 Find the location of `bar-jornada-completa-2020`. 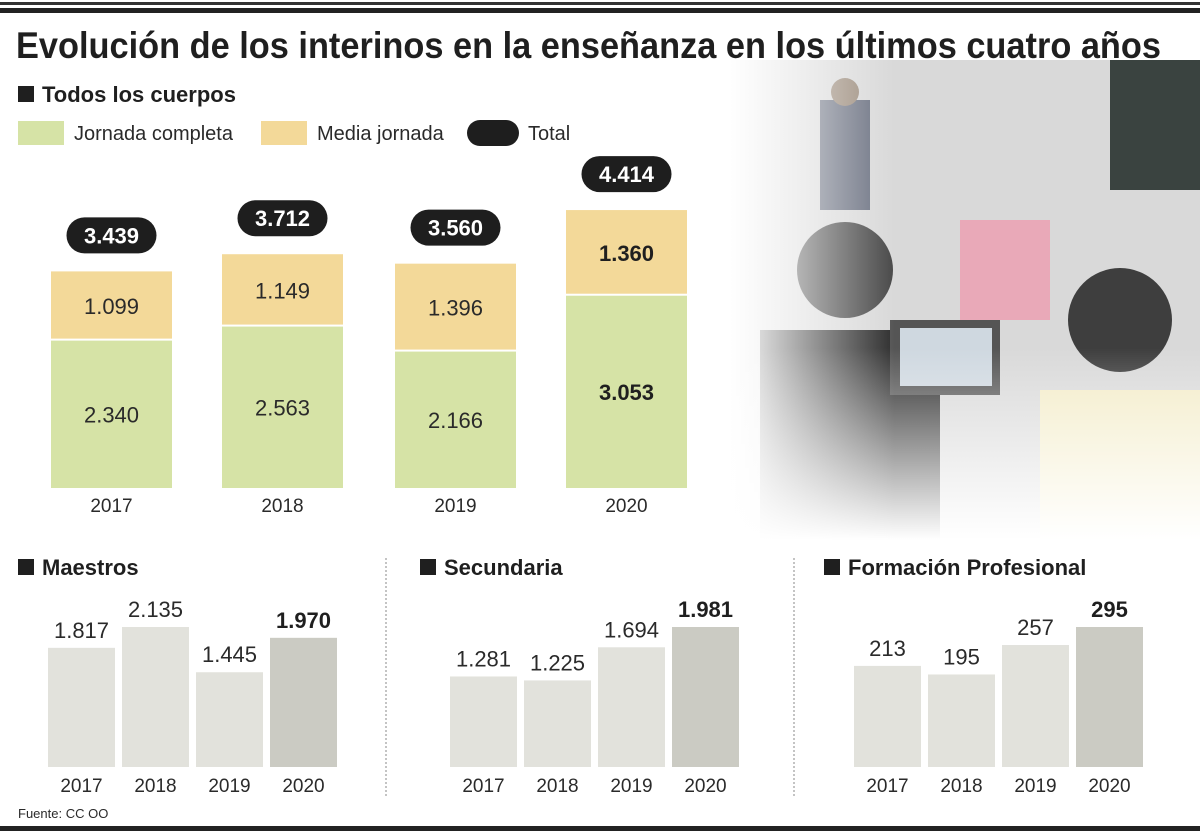

bar-jornada-completa-2020 is located at coordinates (626, 391).